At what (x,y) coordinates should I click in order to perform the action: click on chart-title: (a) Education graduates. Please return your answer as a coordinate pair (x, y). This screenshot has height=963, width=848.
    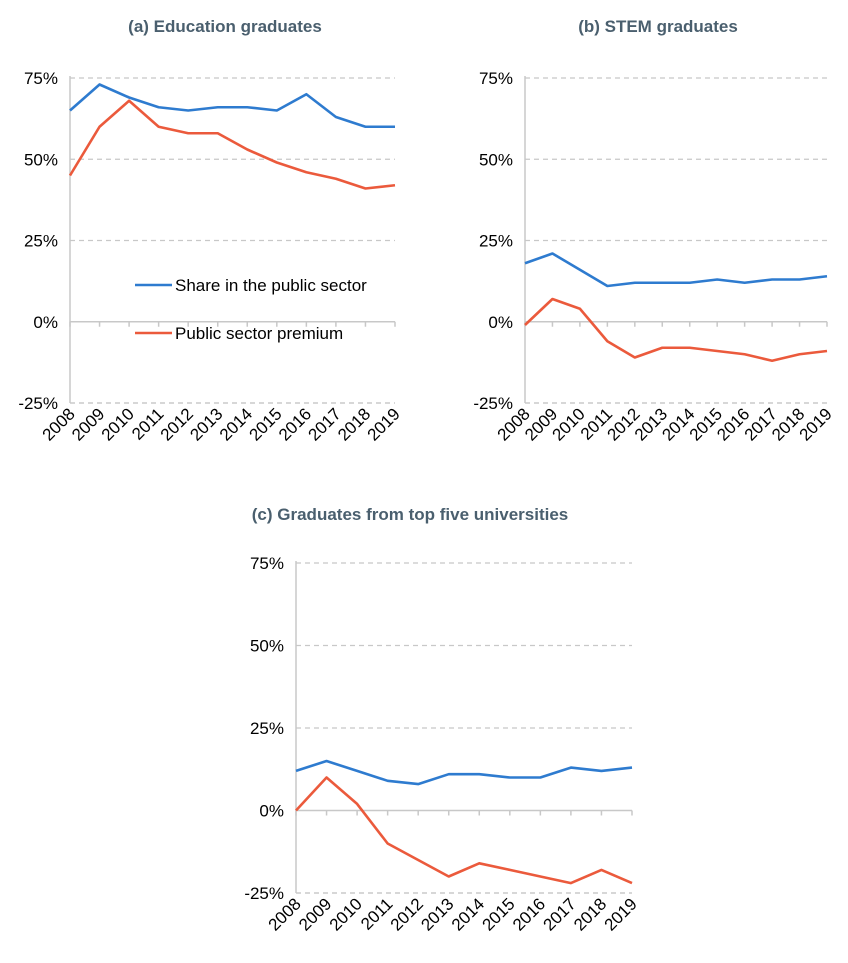
    Looking at the image, I should click on (225, 26).